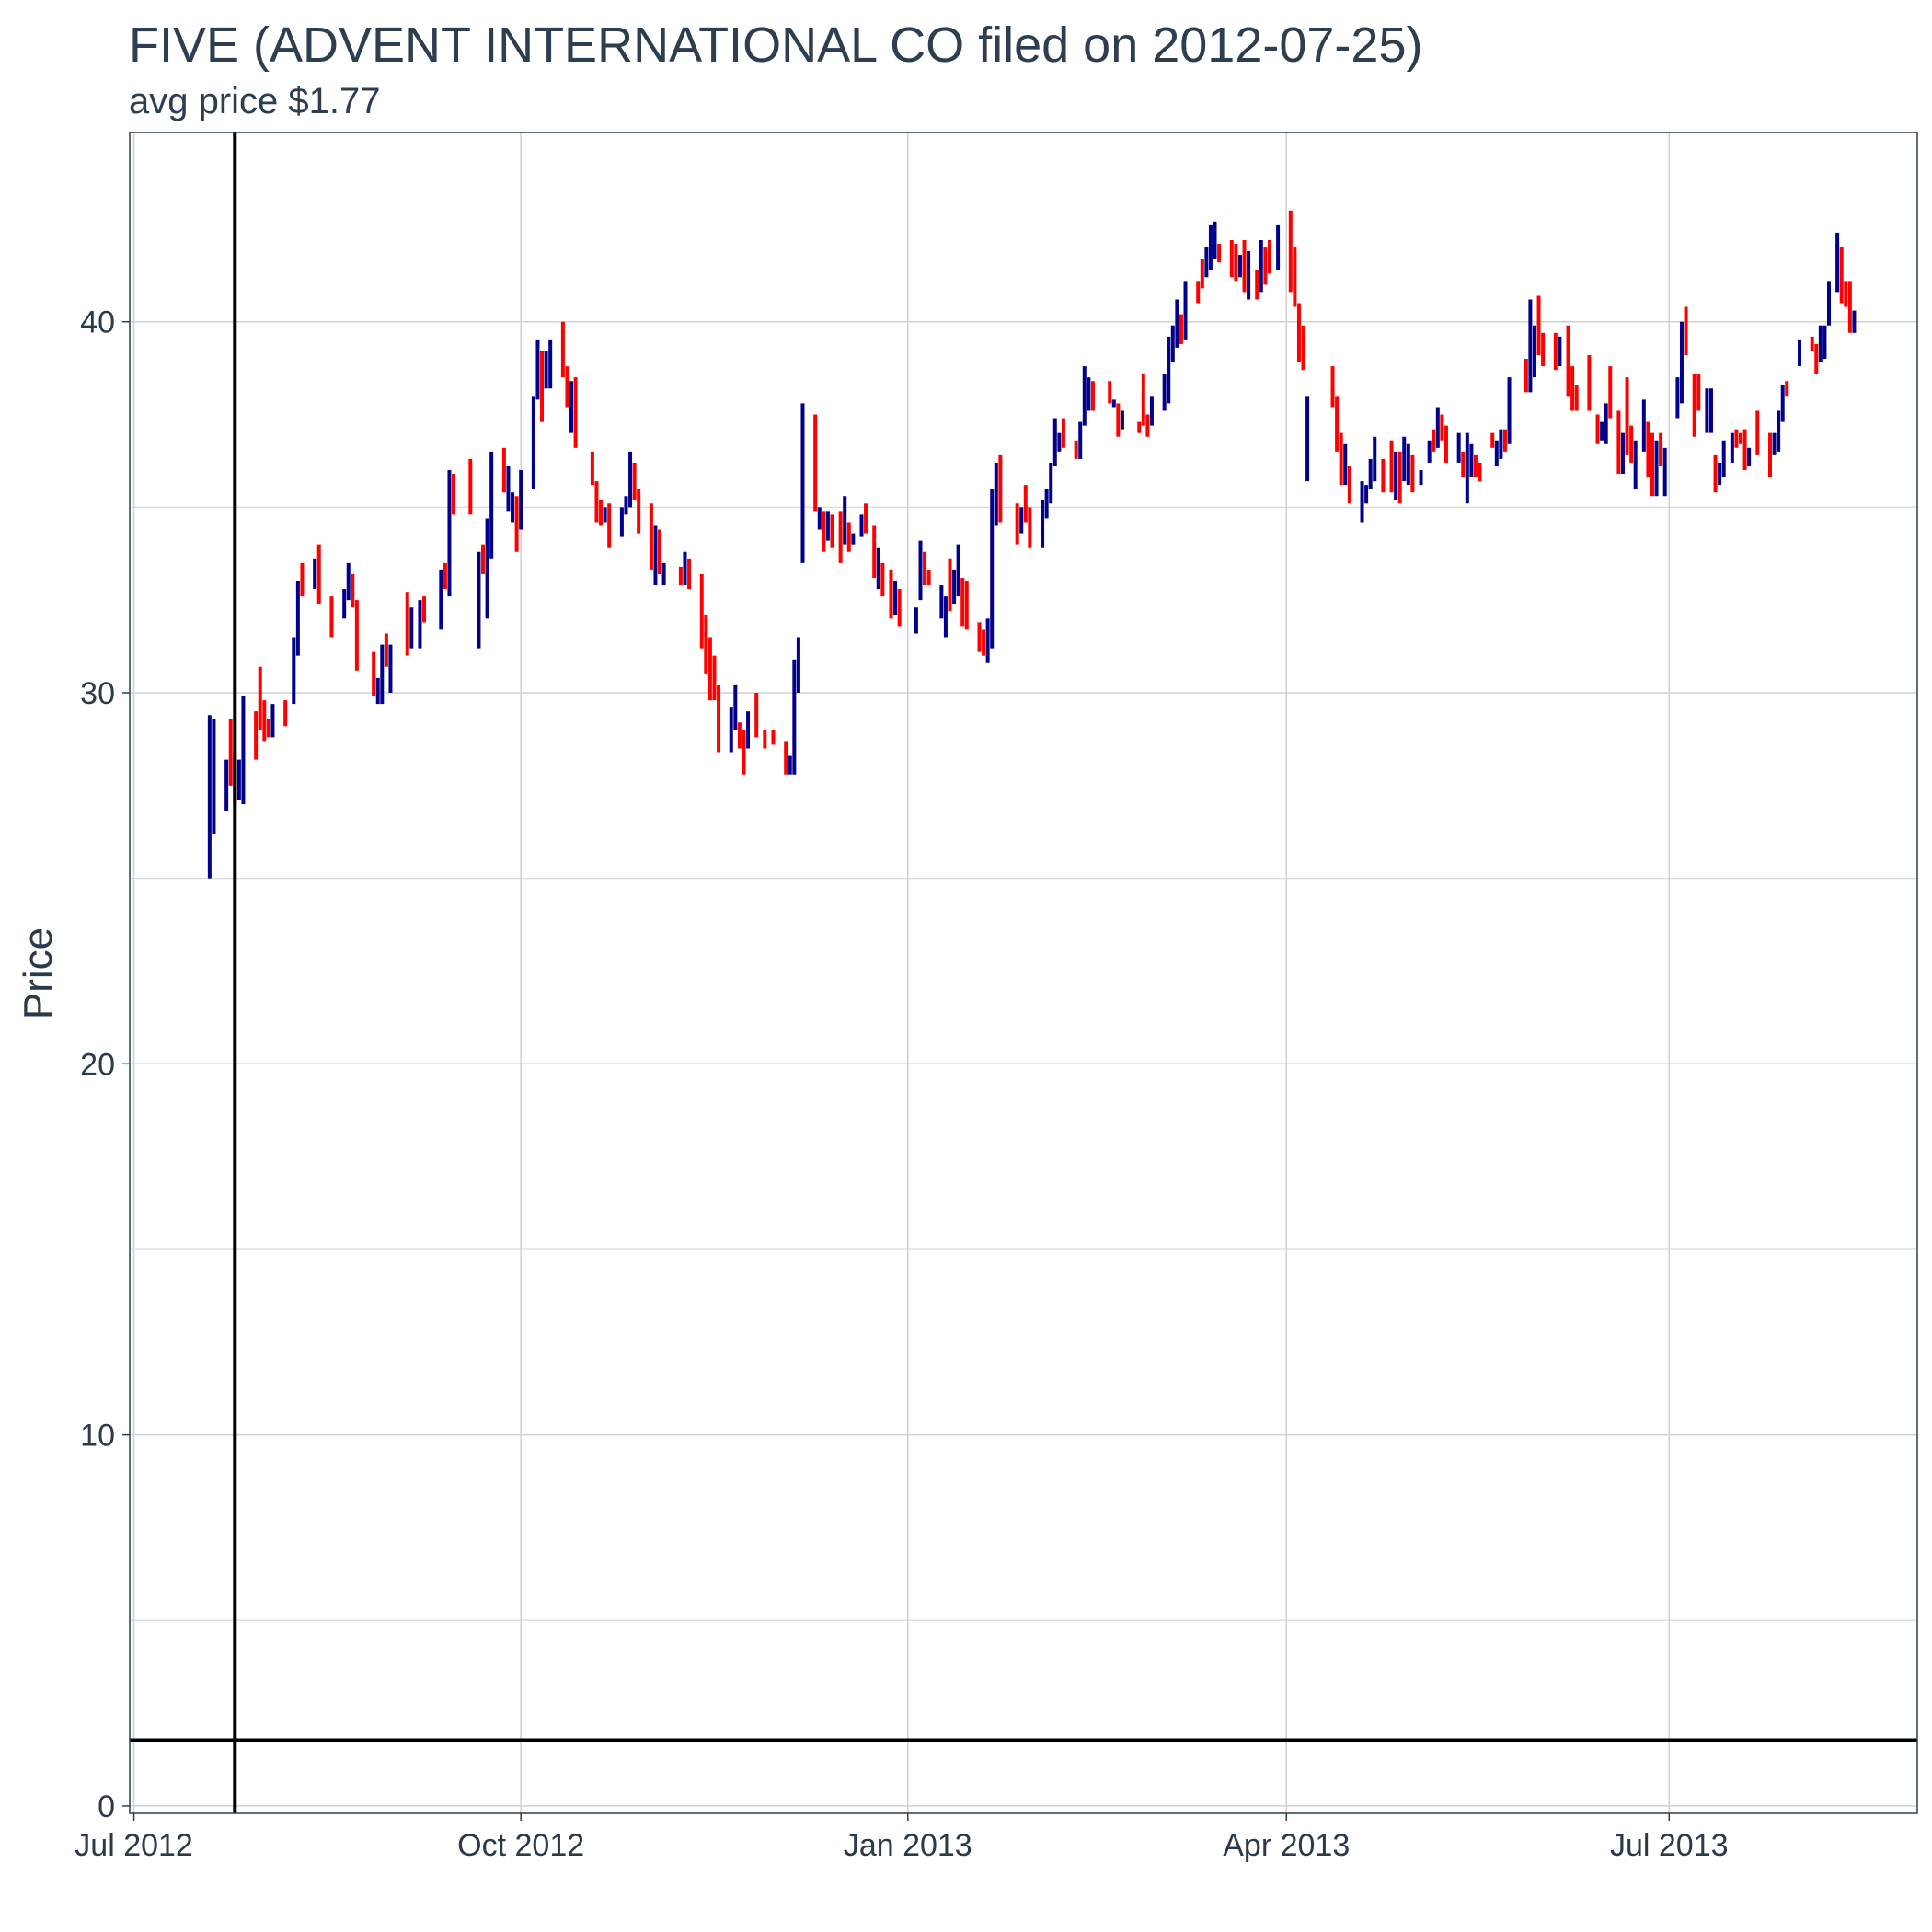 The height and width of the screenshot is (1932, 1932). What do you see at coordinates (255, 101) in the screenshot?
I see `chart-subtitle: avg price $1.77` at bounding box center [255, 101].